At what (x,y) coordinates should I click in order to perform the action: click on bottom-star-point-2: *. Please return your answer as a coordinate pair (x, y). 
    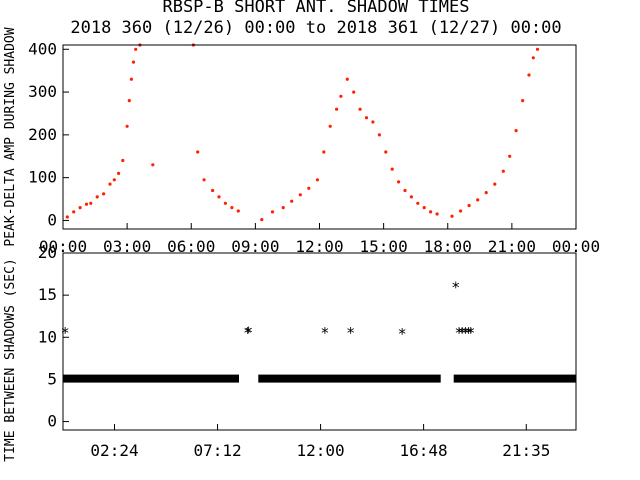
    Looking at the image, I should click on (248, 332).